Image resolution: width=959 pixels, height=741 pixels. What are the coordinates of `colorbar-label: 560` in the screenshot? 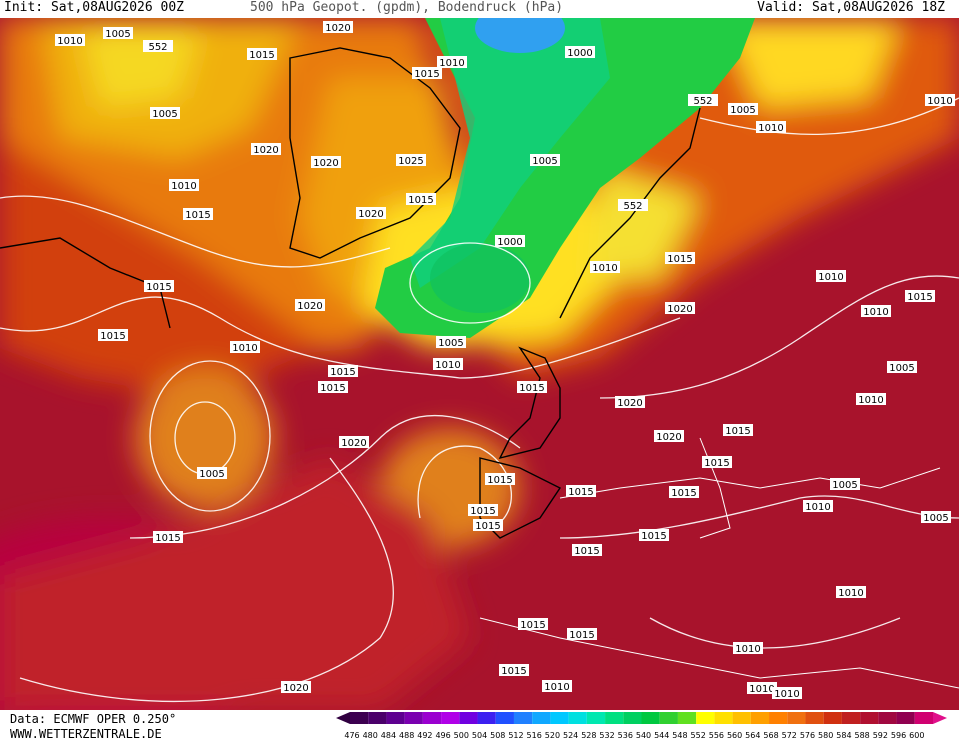 It's located at (734, 735).